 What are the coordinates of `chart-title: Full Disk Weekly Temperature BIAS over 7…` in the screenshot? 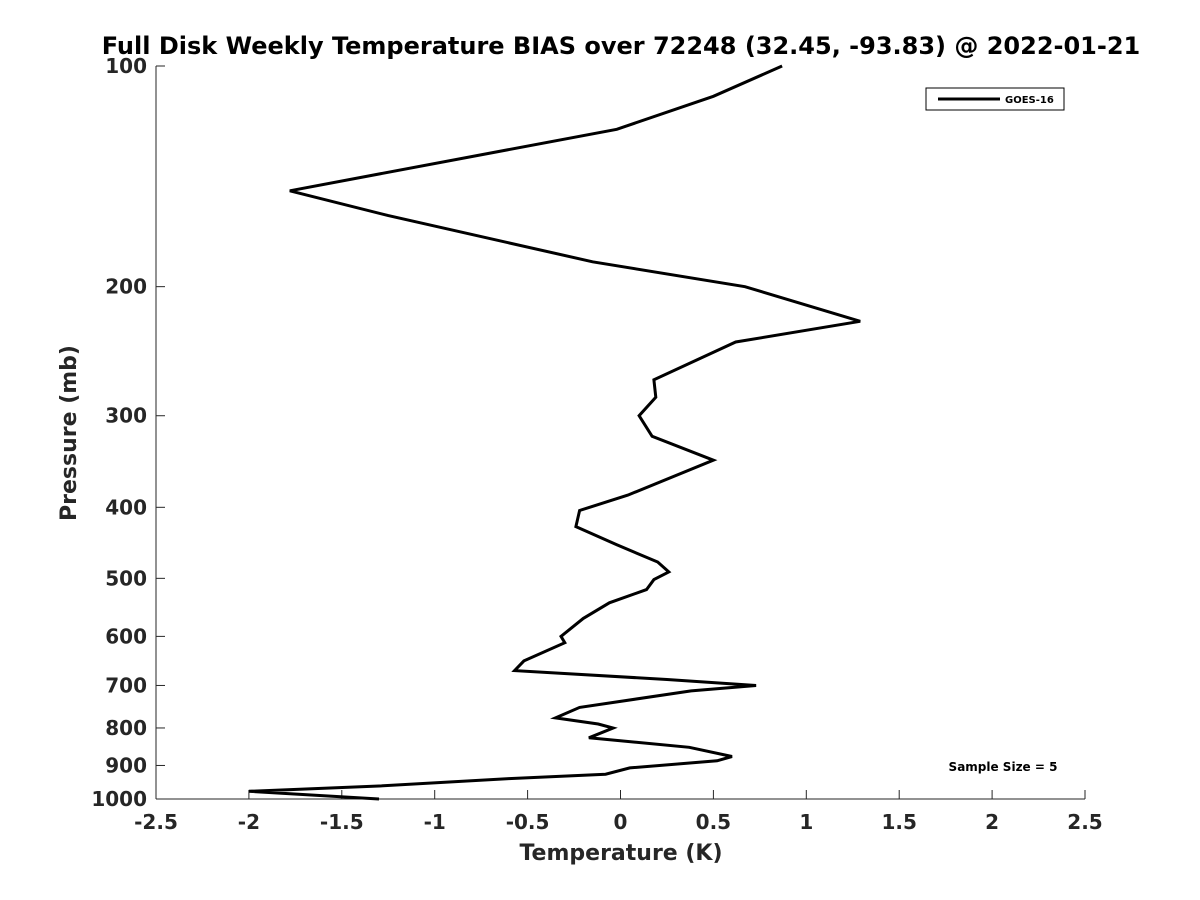 It's located at (621, 46).